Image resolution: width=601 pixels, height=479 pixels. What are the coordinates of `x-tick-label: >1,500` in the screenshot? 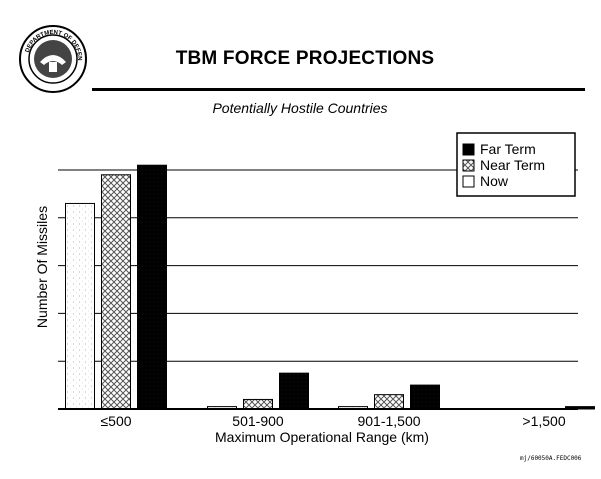 It's located at (543, 421).